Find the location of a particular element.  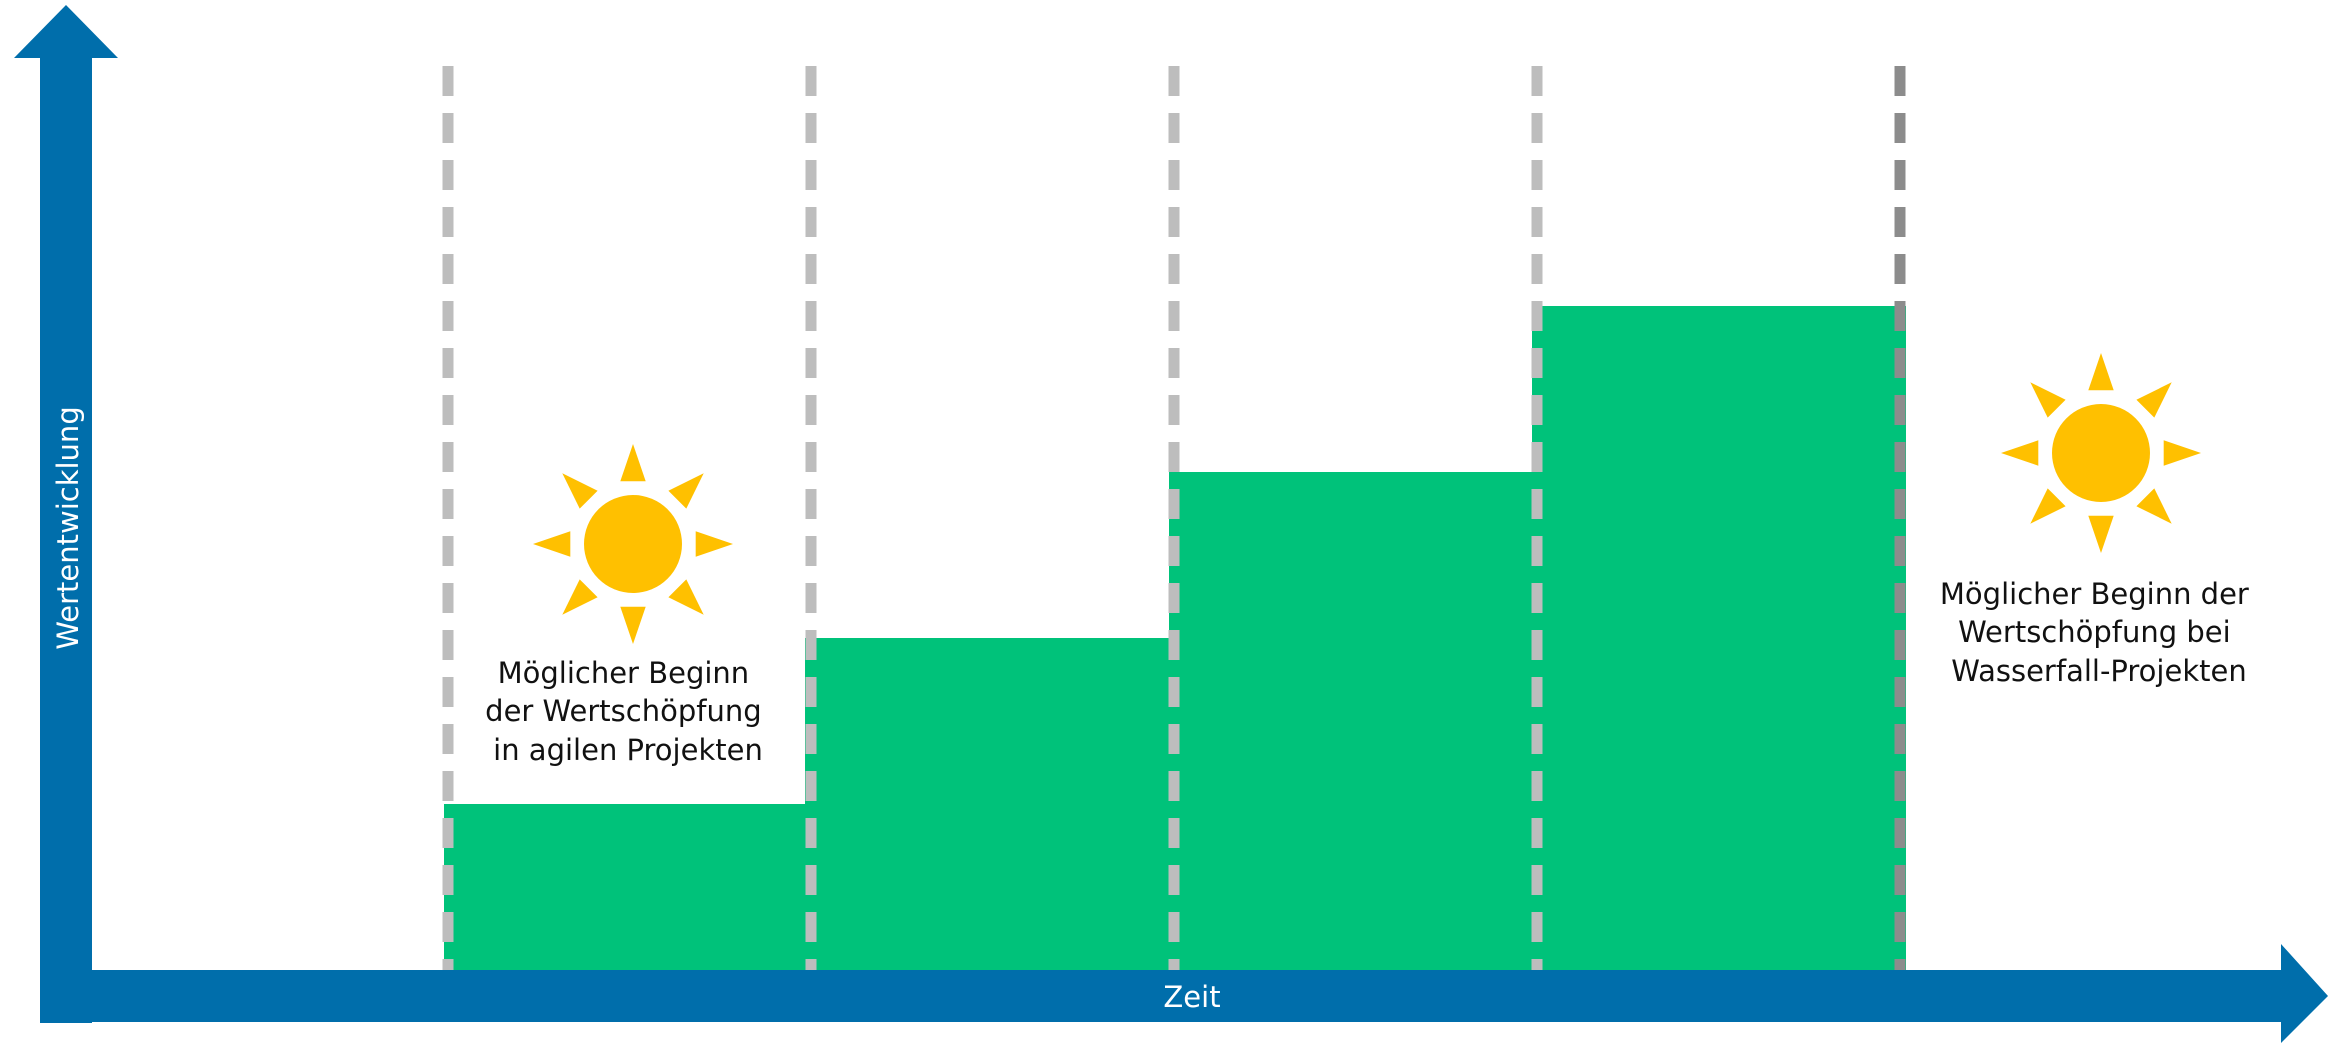

y-axis: Wertentwicklung is located at coordinates (66, 514).